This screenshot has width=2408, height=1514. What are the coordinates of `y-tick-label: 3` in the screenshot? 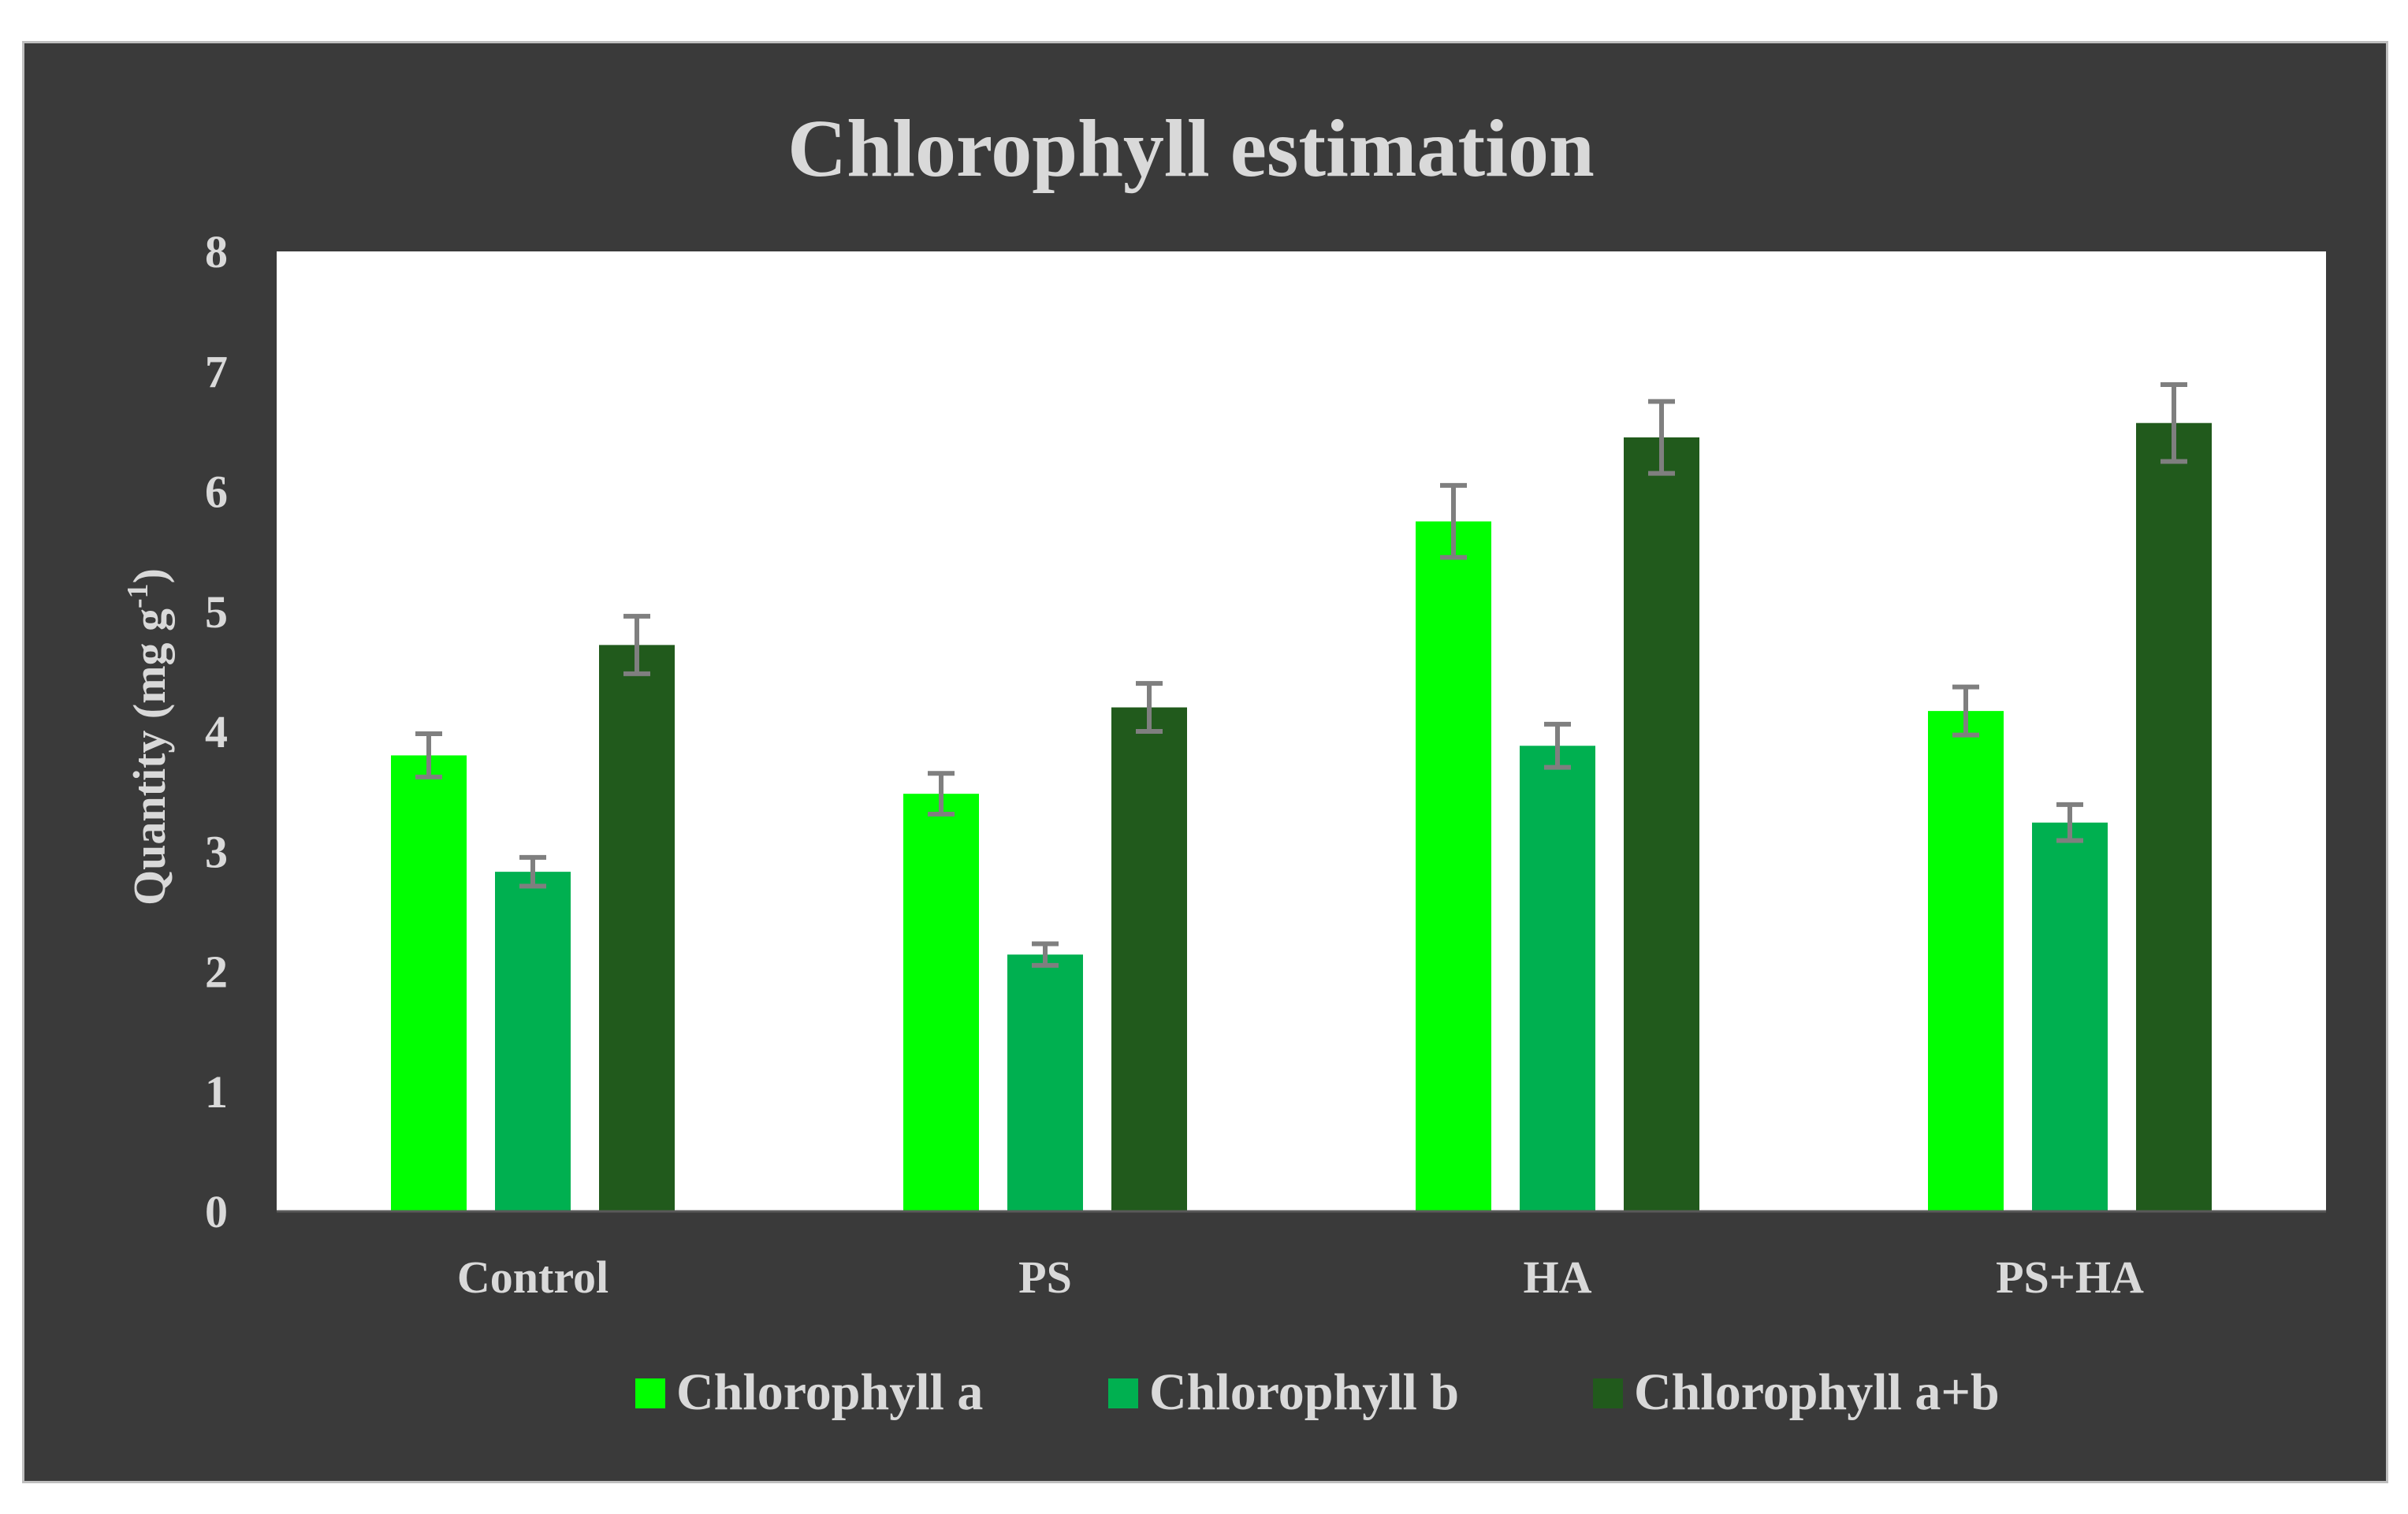 It's located at (216, 851).